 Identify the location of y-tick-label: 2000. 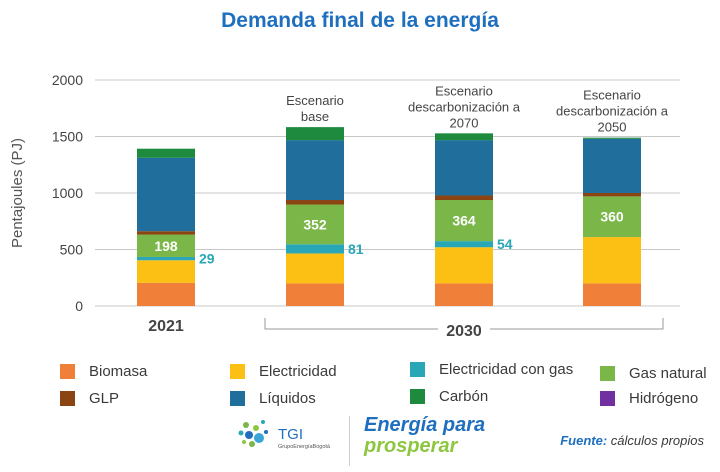
(67, 80).